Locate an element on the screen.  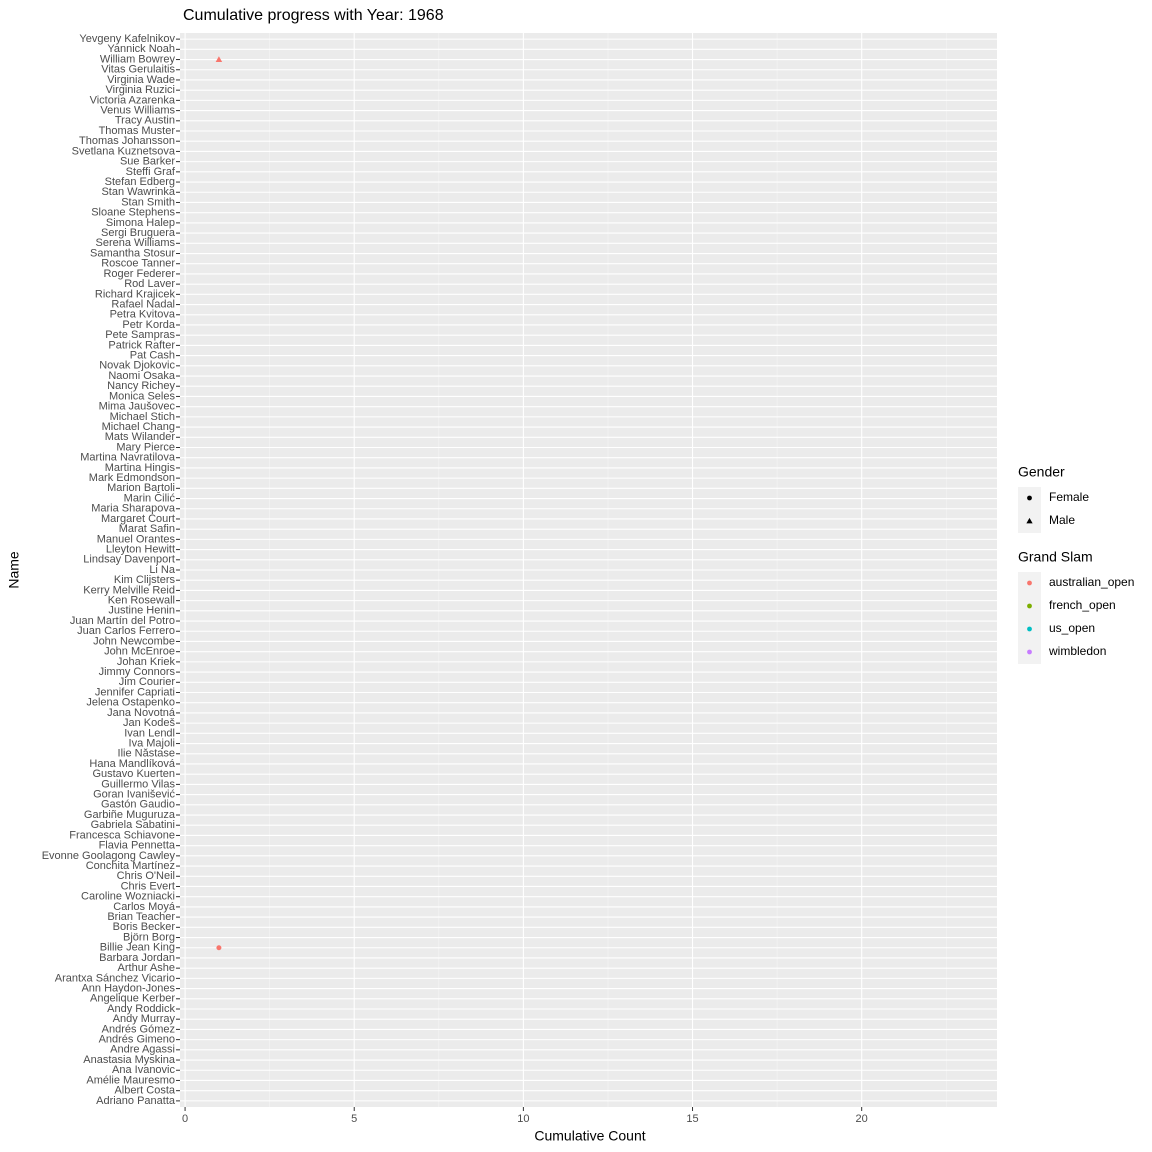
y-tick-label: Virginia Ruzici is located at coordinates (141, 90).